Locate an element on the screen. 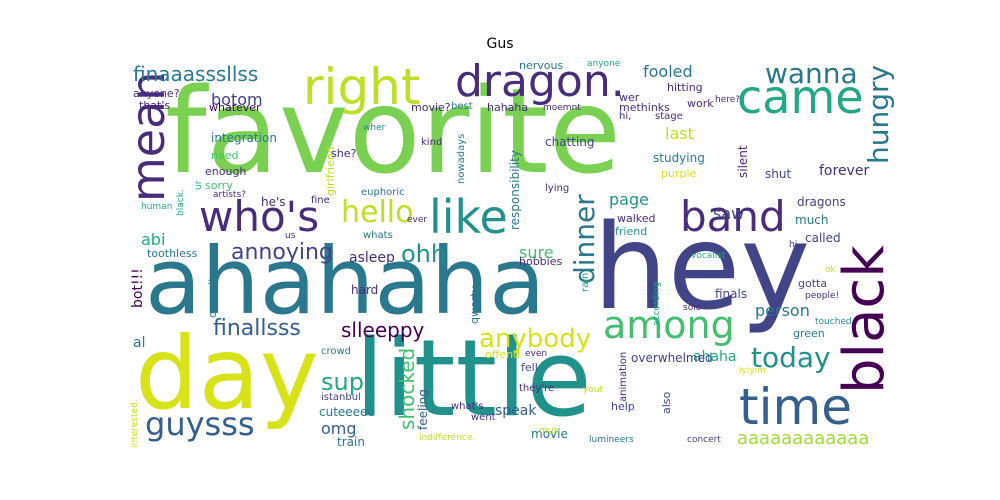 This screenshot has width=1000, height=500. word-abi: abi is located at coordinates (153, 239).